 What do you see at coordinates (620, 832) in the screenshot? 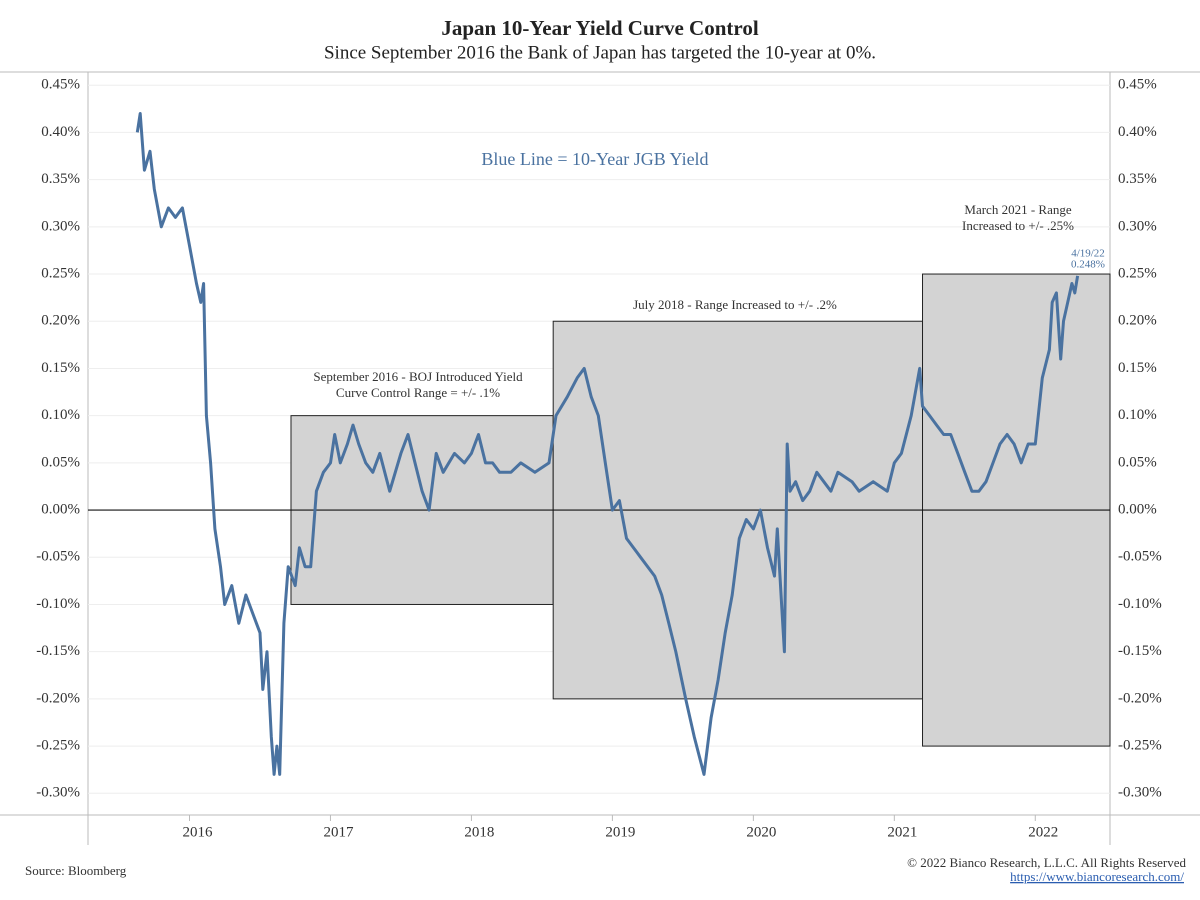
I see `x-tick-label: 2019` at bounding box center [620, 832].